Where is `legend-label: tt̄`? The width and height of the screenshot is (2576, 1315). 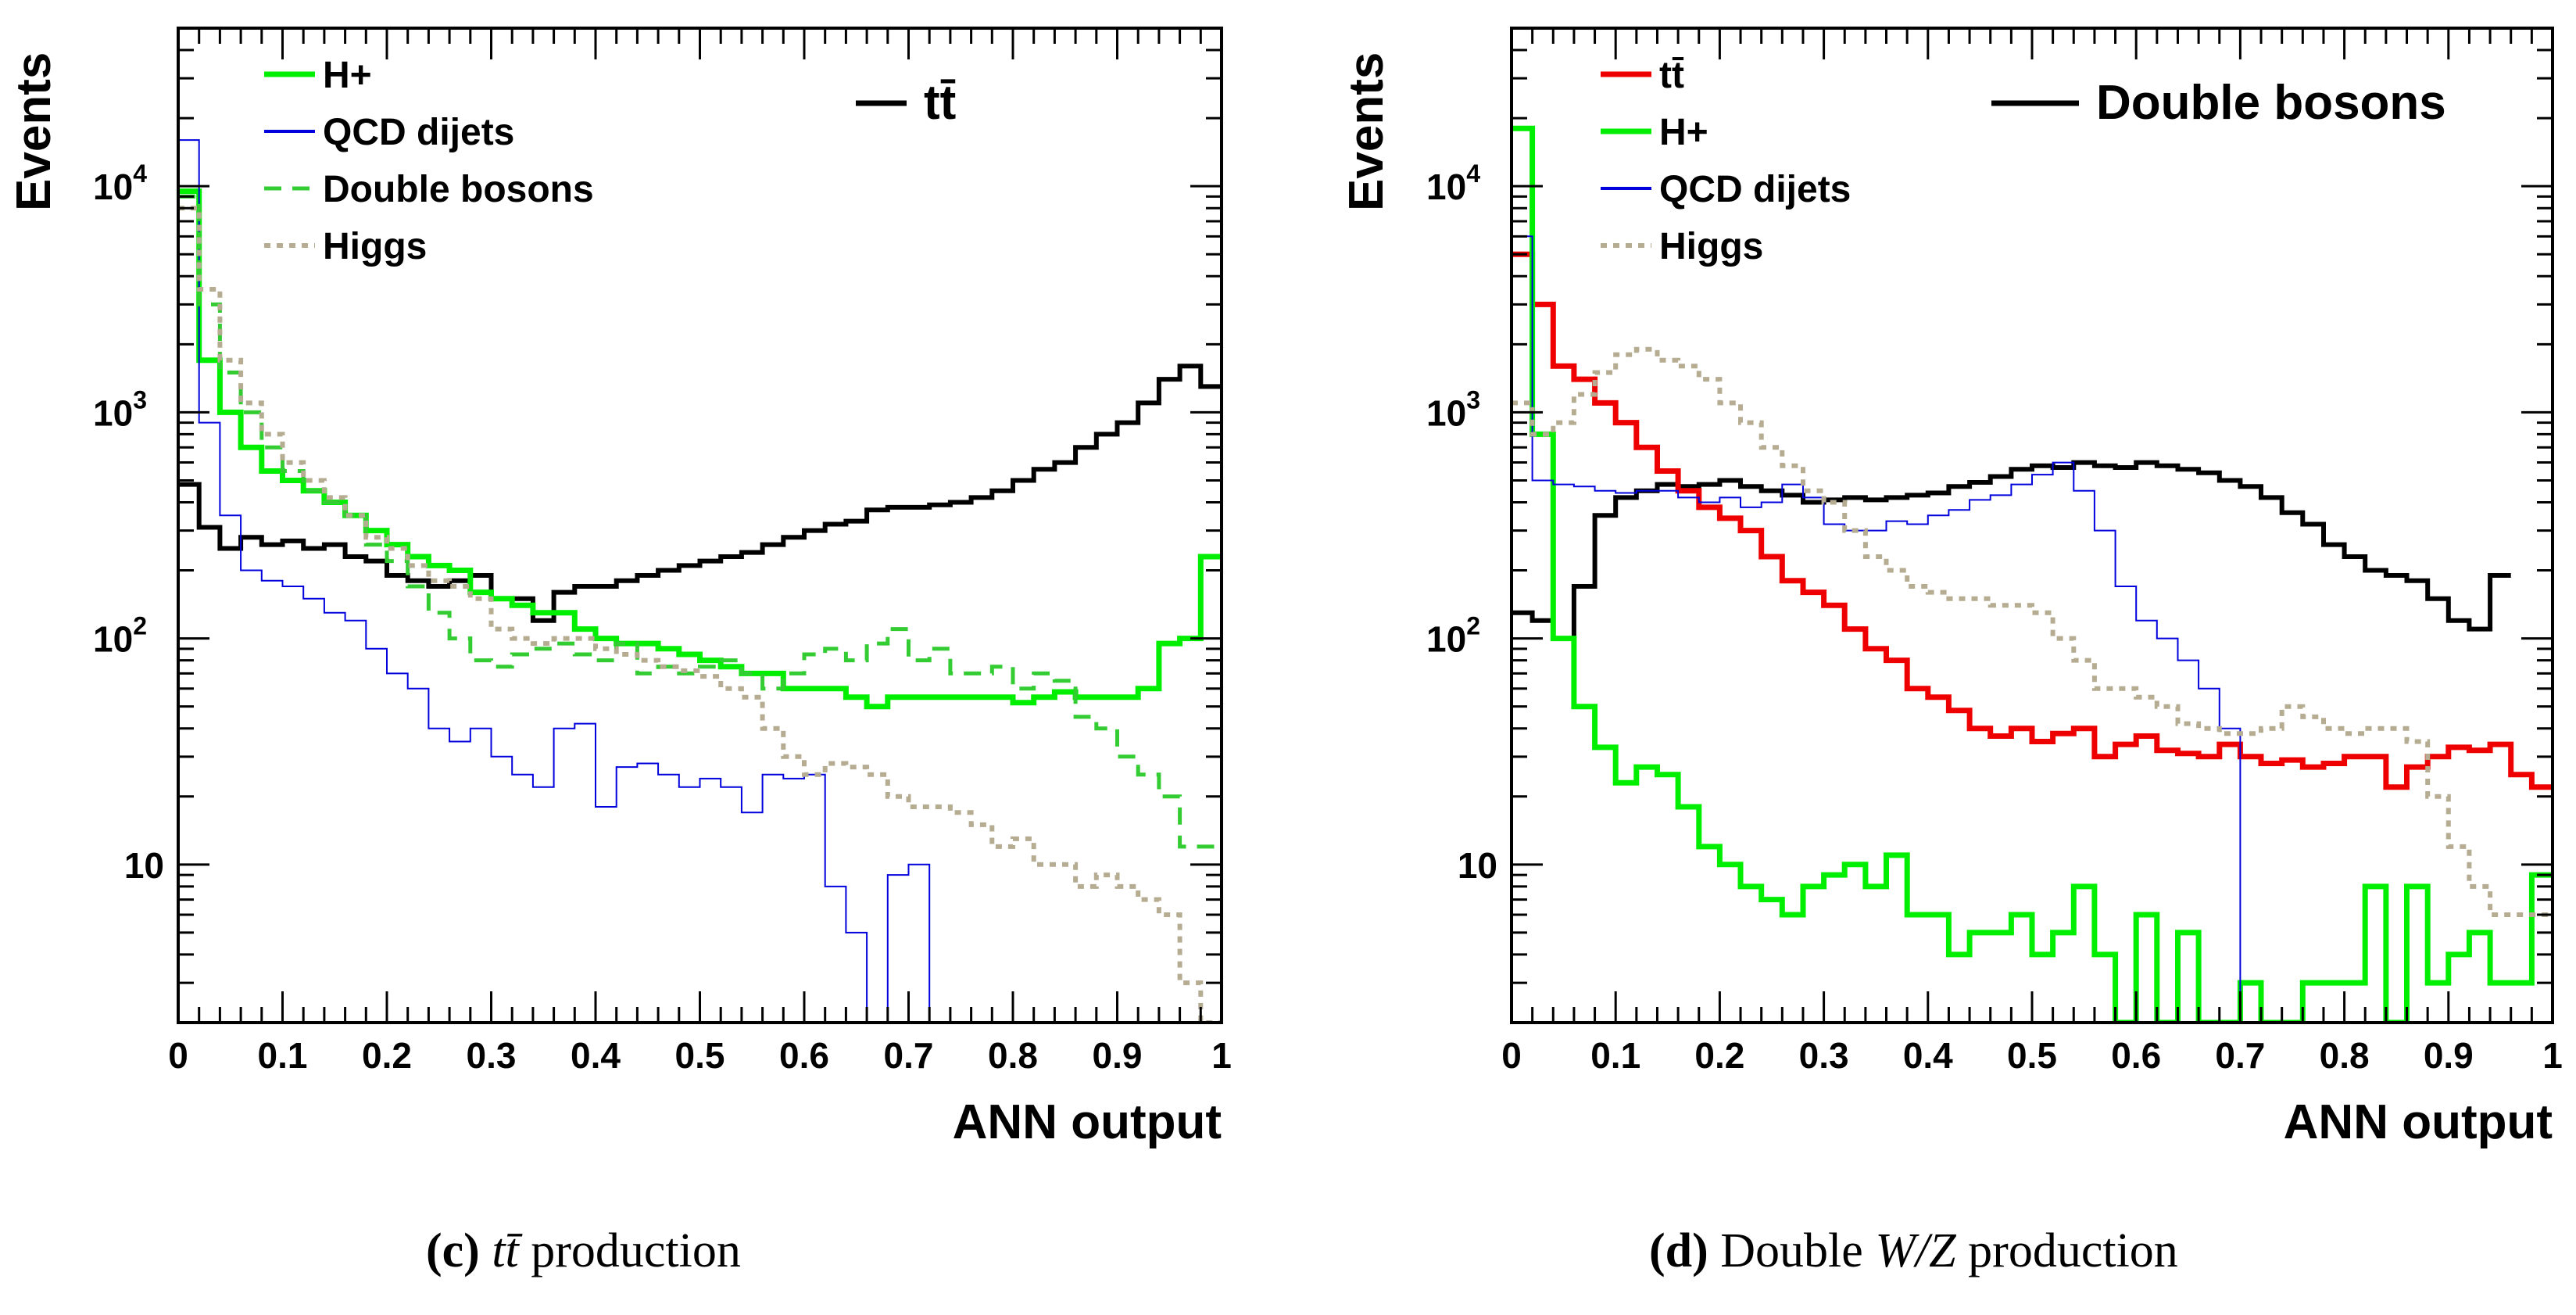
legend-label: tt̄ is located at coordinates (1671, 75).